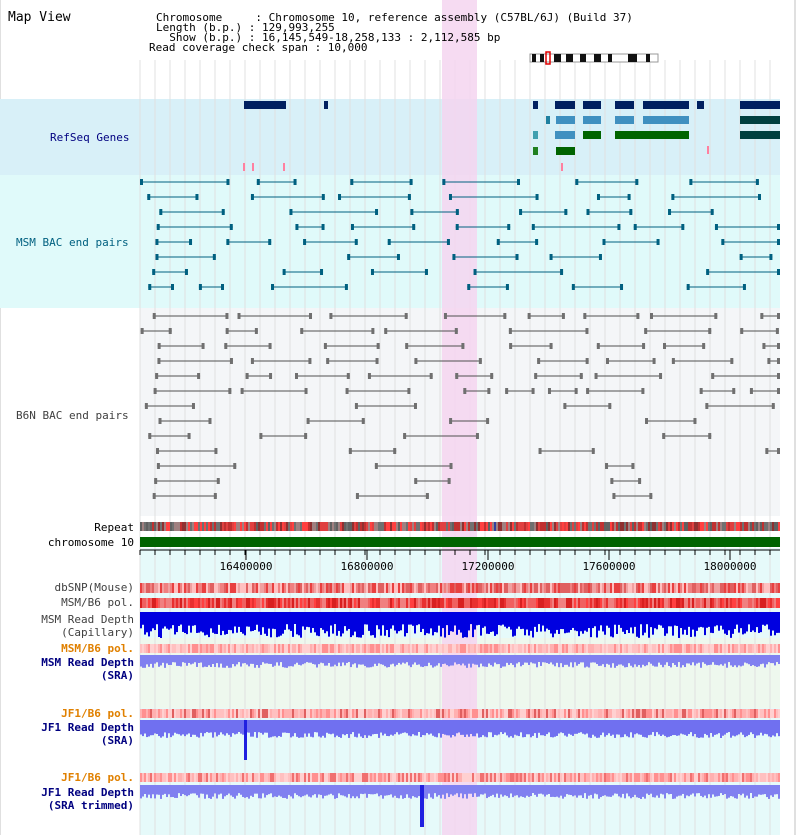 The image size is (800, 835). What do you see at coordinates (97, 713) in the screenshot?
I see `track-label-jf1-pol: JF1/B6 pol.` at bounding box center [97, 713].